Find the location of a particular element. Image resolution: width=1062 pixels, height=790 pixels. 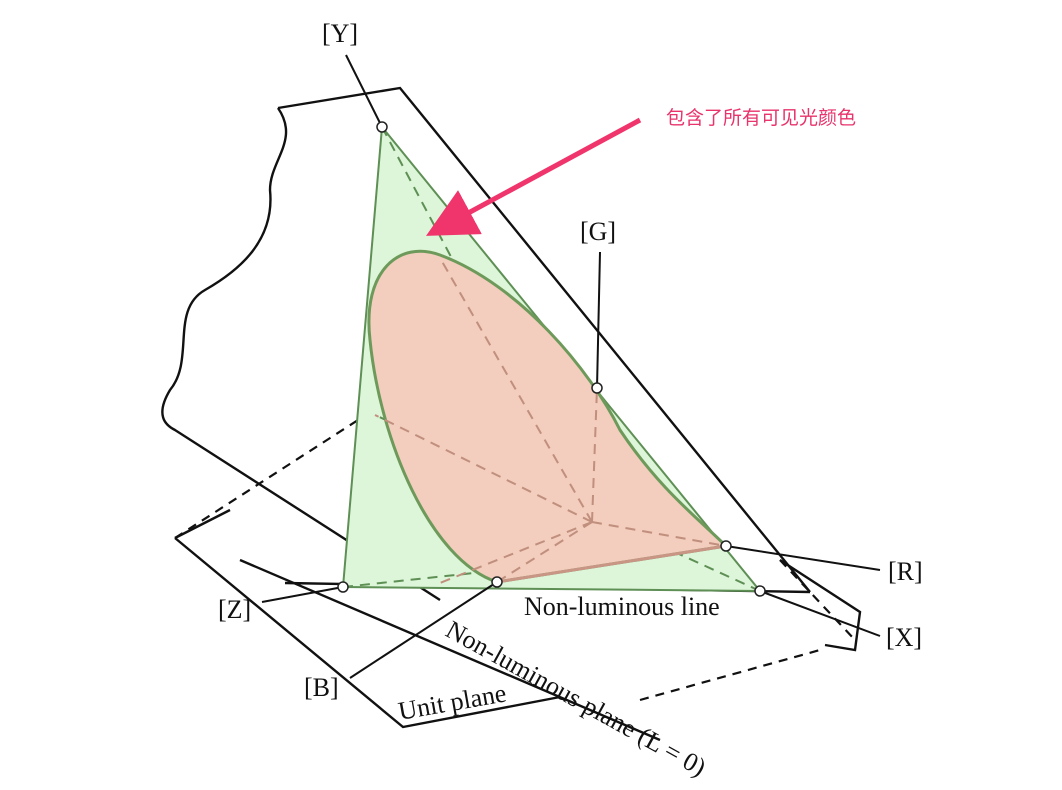

label-x: [X] is located at coordinates (904, 637).